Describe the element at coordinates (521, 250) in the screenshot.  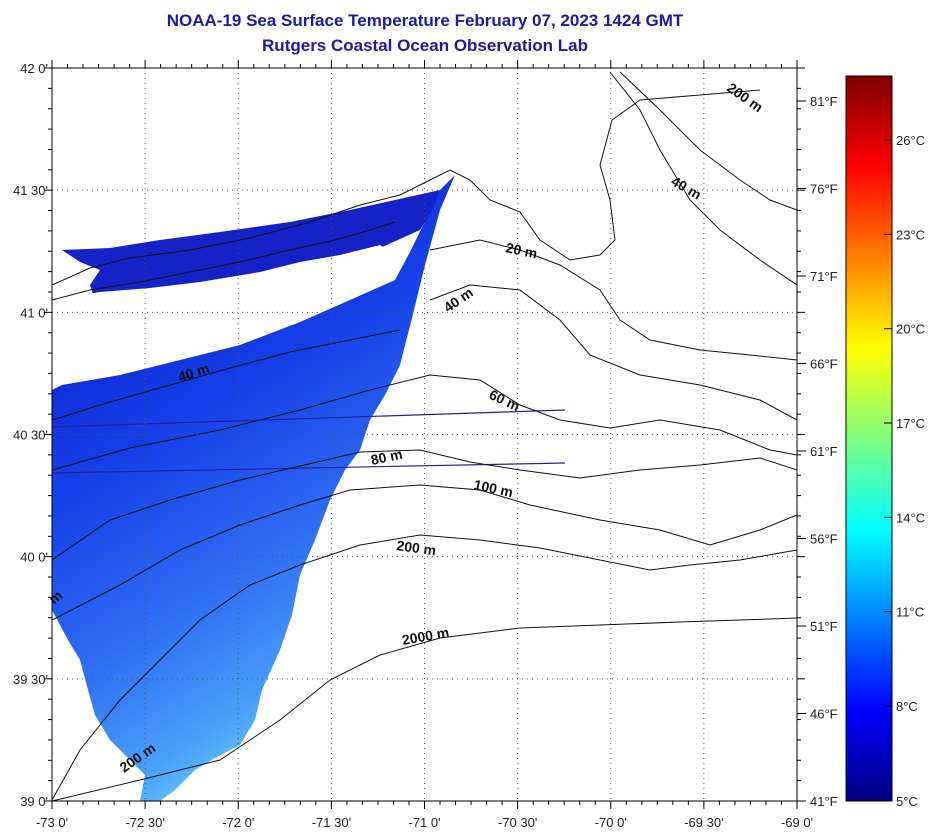
I see `isobath-label: 20 m` at that location.